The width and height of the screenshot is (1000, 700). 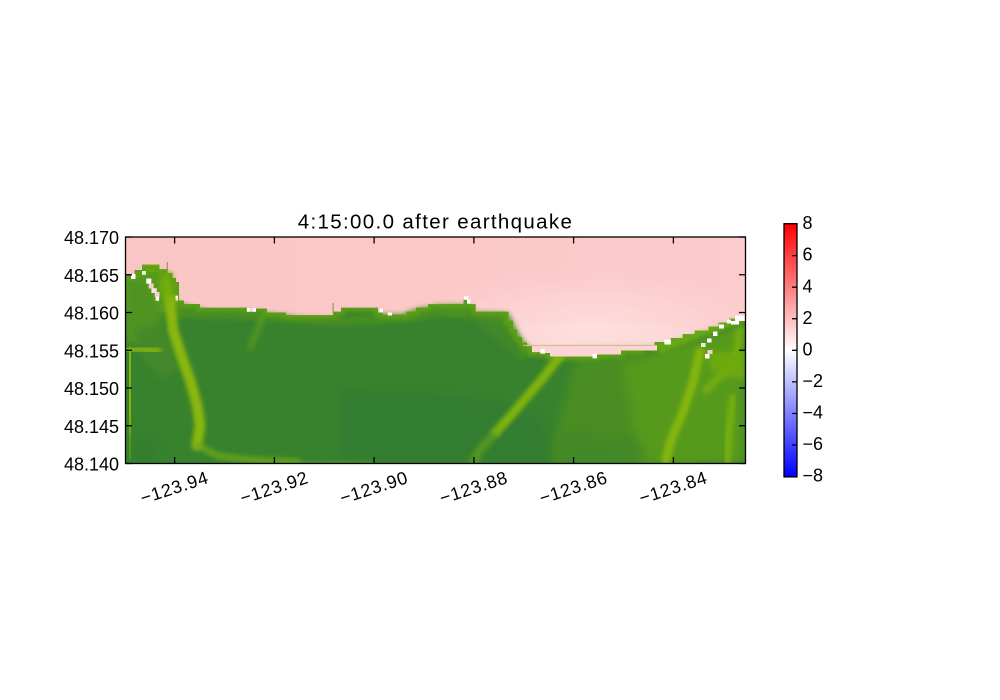 What do you see at coordinates (813, 444) in the screenshot?
I see `svg-text: −6` at bounding box center [813, 444].